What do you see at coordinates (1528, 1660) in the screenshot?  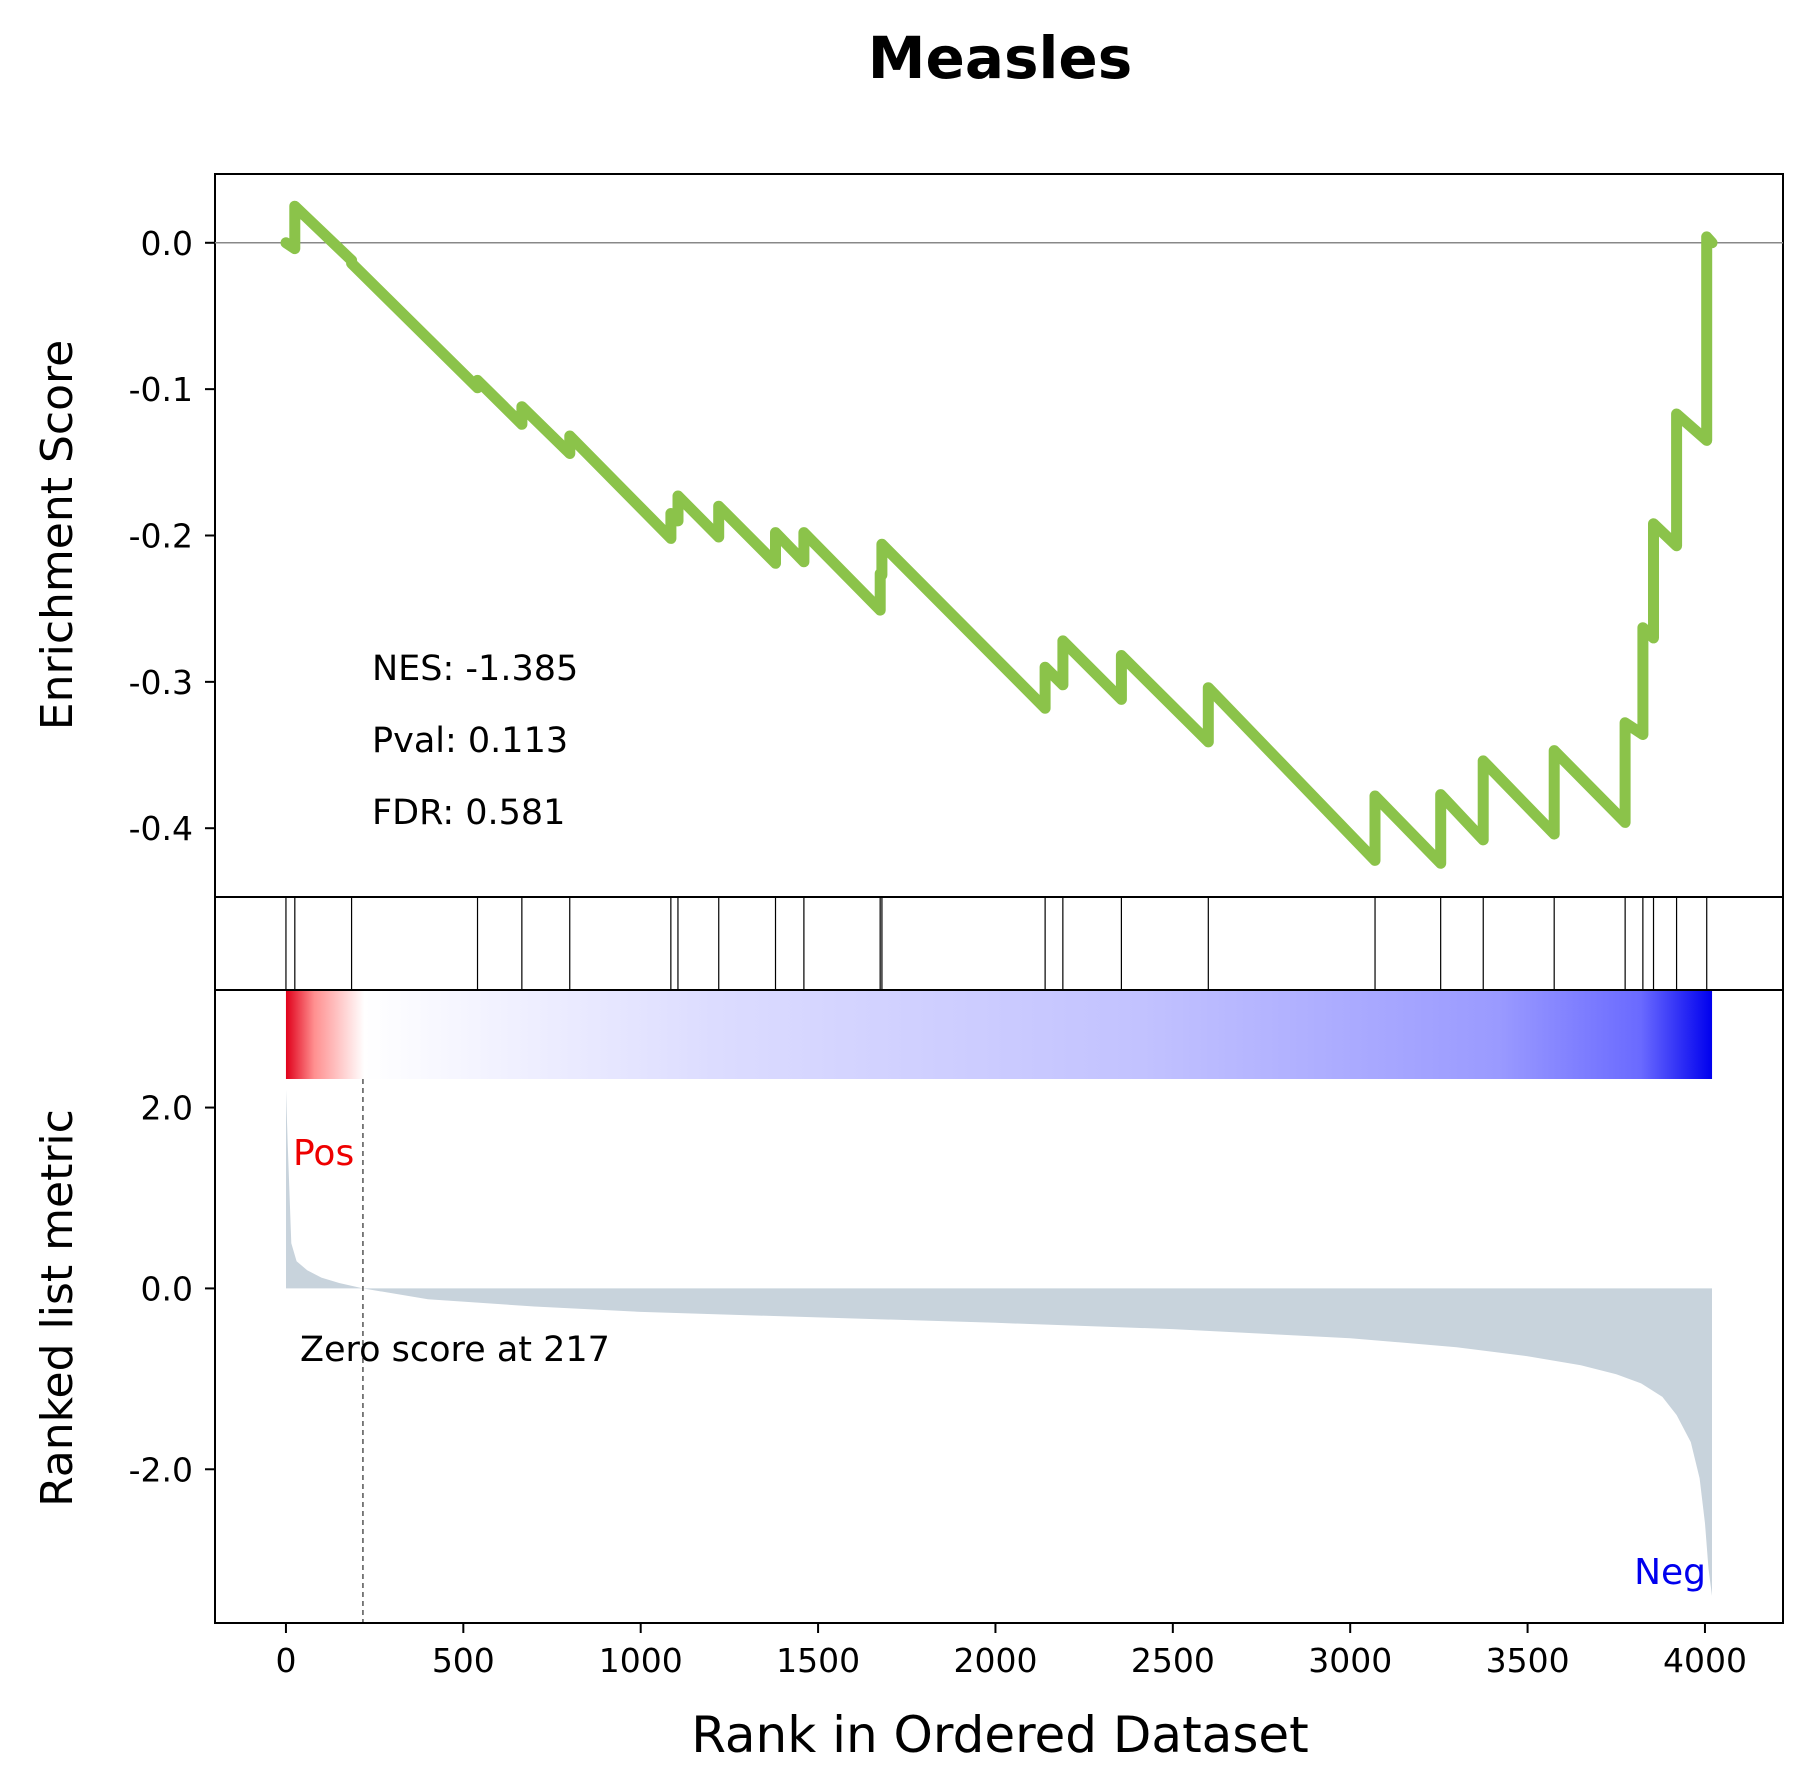 I see `x-tick-label: 3500` at bounding box center [1528, 1660].